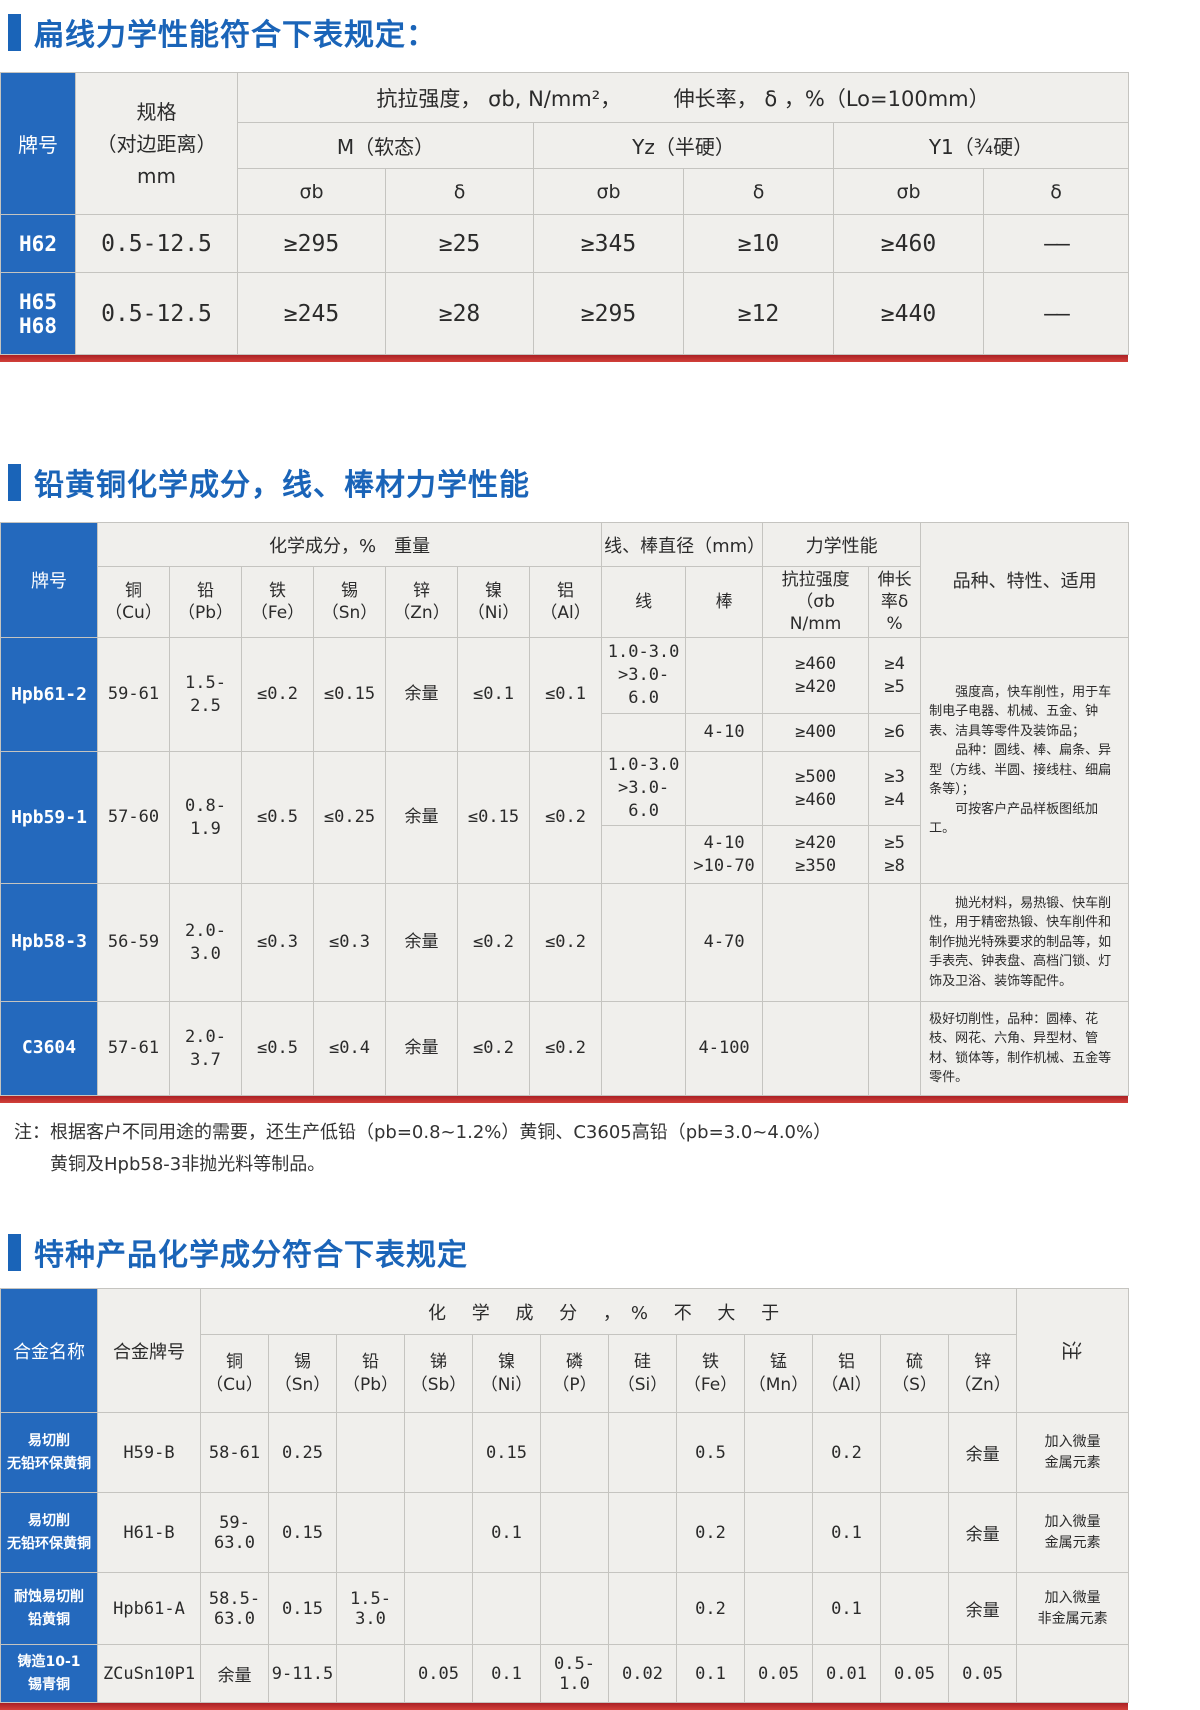 The height and width of the screenshot is (1710, 1200). I want to click on wire-dia-cell: 1.0-3.0 >3.0-6.0, so click(644, 676).